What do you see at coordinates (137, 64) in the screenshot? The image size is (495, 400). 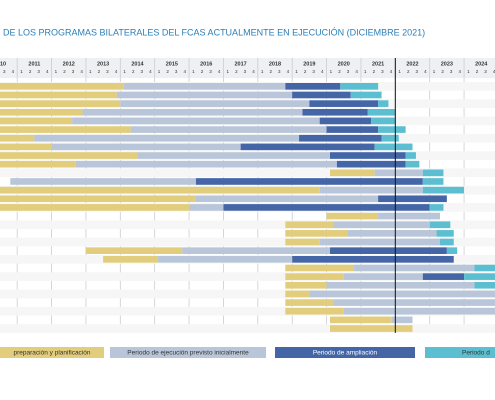 I see `x-tick-label: 2014` at bounding box center [137, 64].